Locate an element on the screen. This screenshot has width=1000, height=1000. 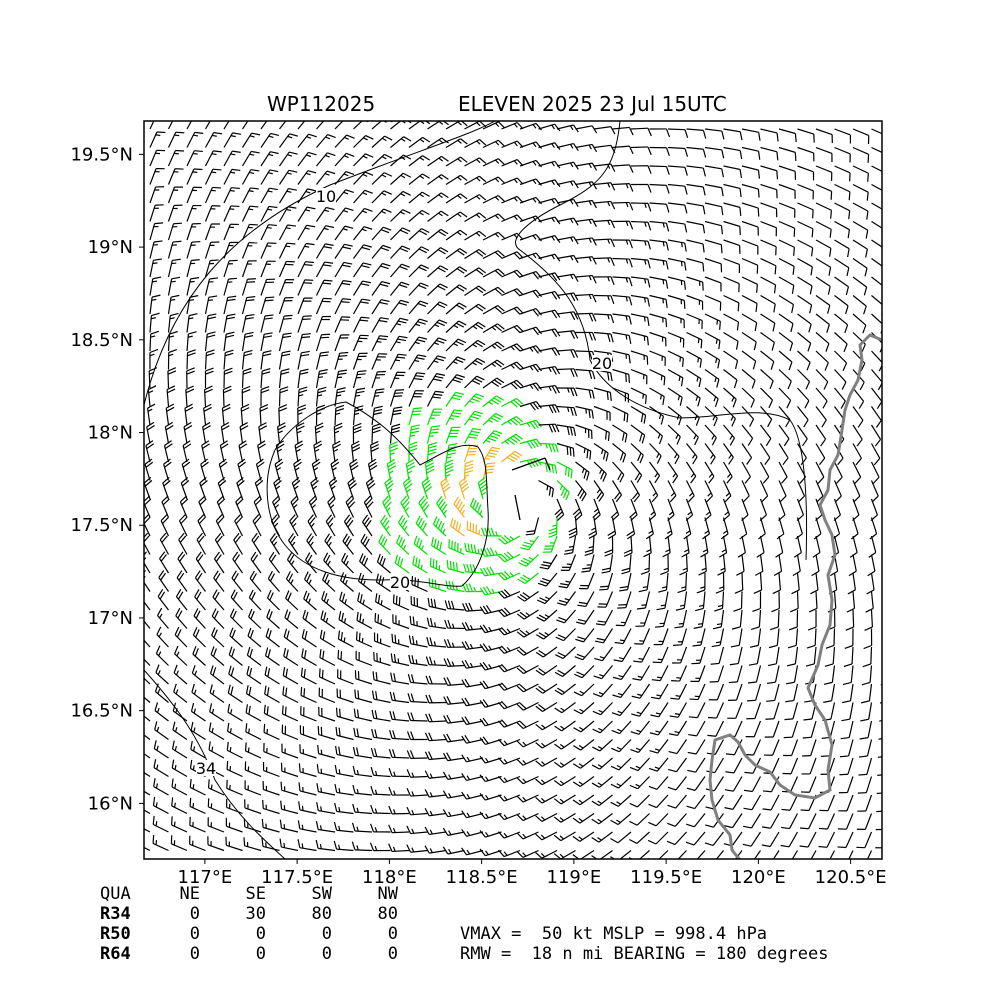
lat-tick-label: 18.5°N is located at coordinates (101, 340).